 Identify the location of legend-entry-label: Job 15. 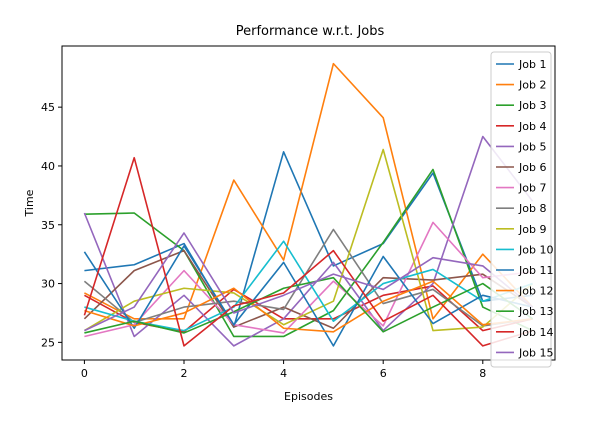
(535, 352).